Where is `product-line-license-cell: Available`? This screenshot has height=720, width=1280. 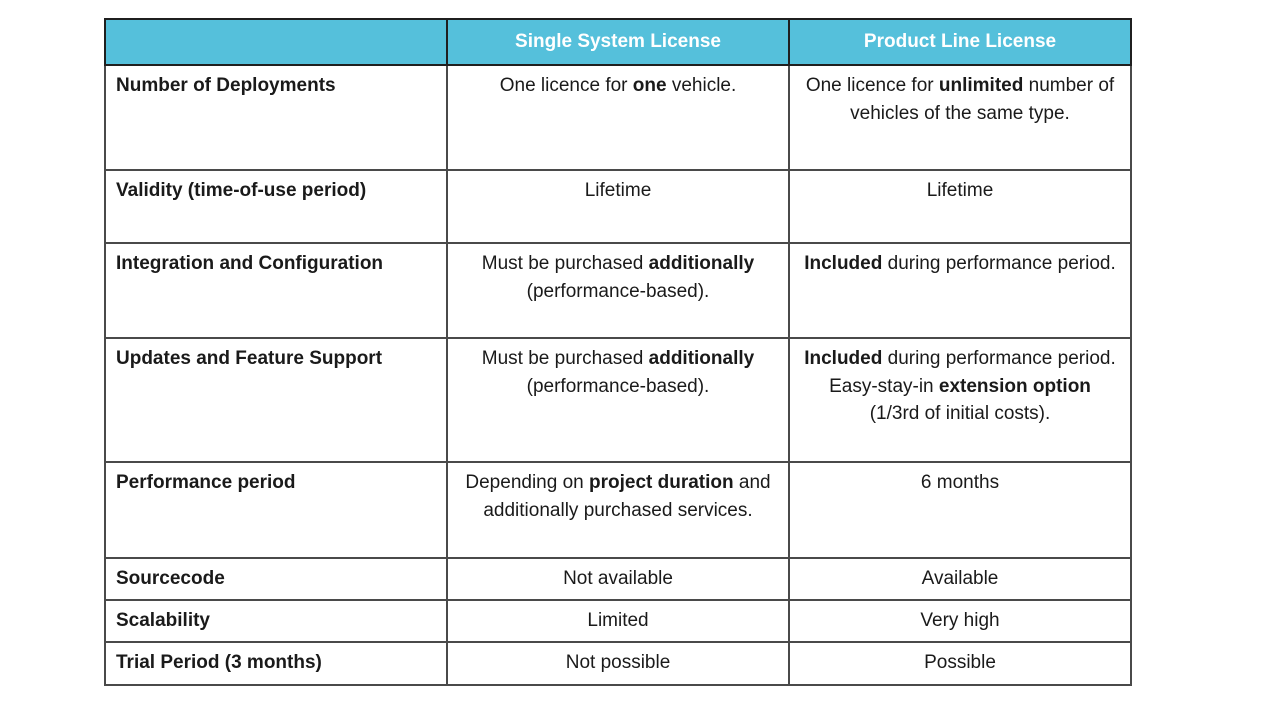
product-line-license-cell: Available is located at coordinates (960, 579).